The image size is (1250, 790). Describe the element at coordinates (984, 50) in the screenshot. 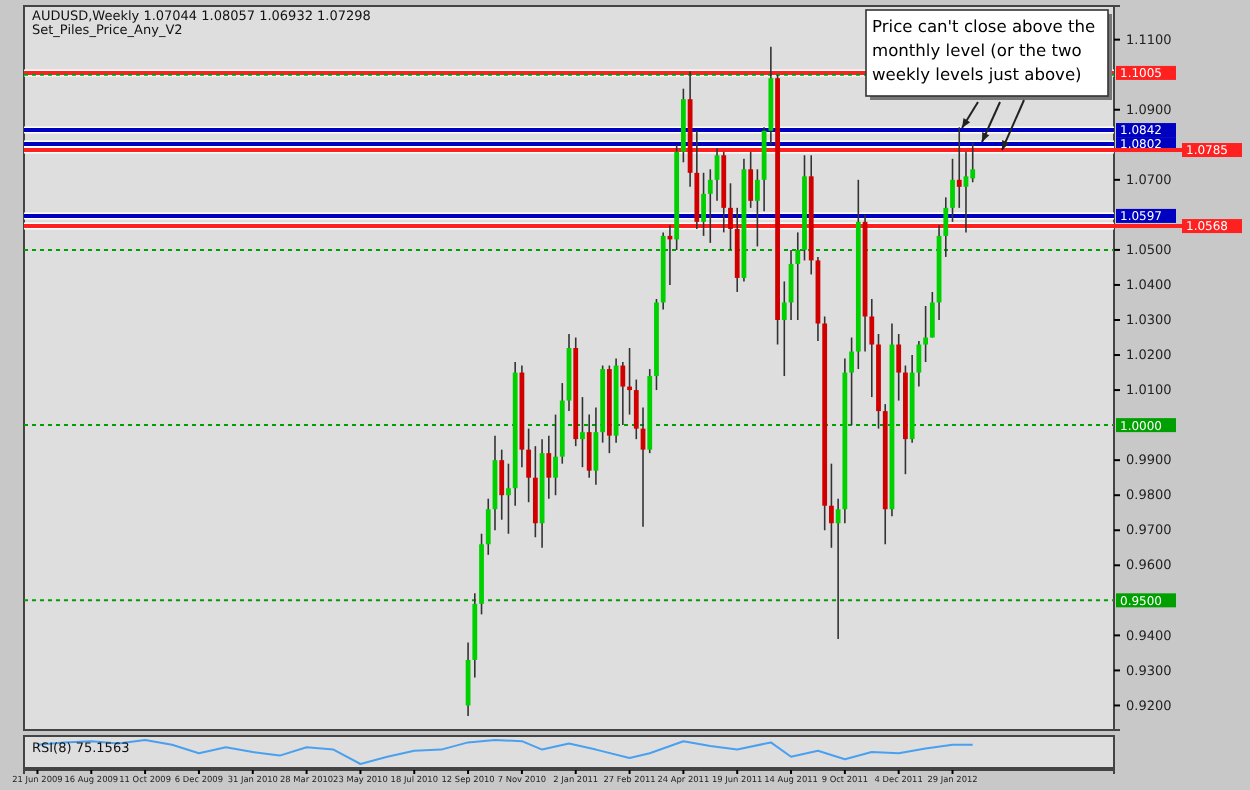

I see `annotation: Price can't close above the monthly level (or the two weekly levels just above)` at that location.